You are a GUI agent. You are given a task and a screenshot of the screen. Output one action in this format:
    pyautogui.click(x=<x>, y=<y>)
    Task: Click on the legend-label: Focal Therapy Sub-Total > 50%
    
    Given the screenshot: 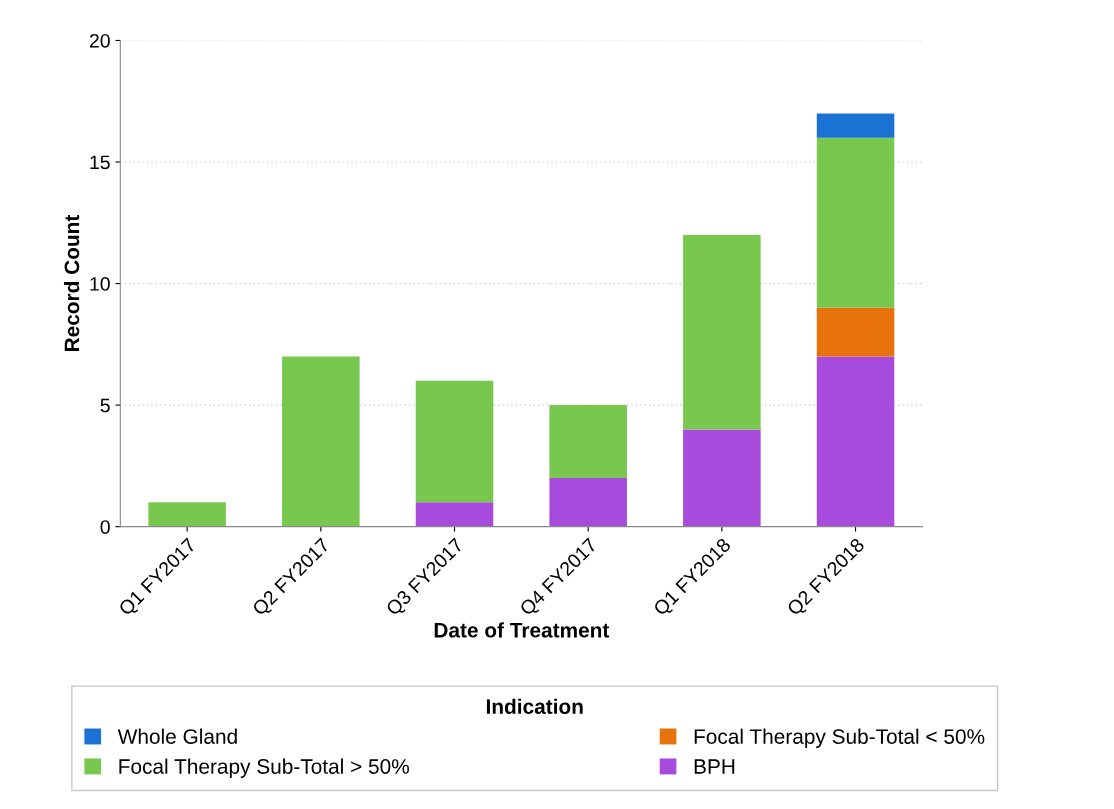 What is the action you would take?
    pyautogui.click(x=264, y=768)
    